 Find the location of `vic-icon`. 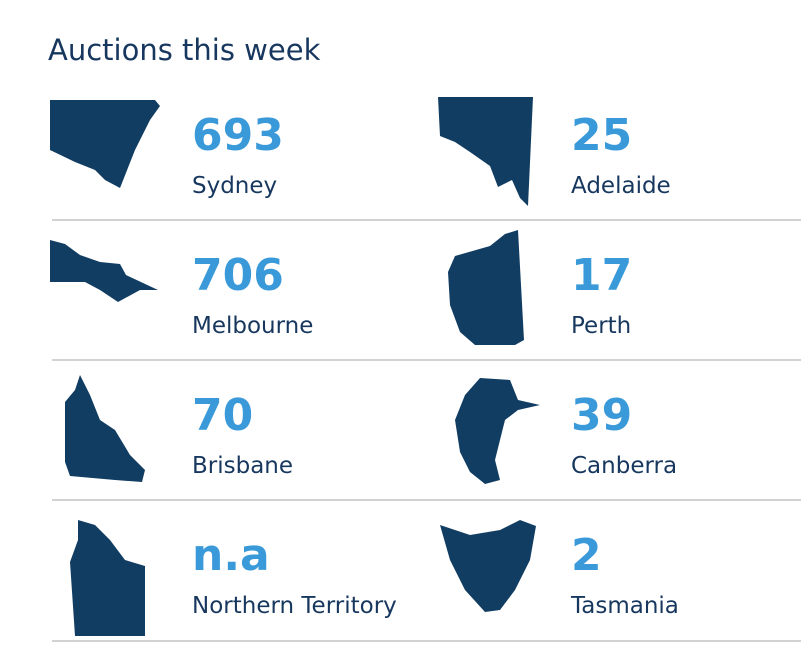

vic-icon is located at coordinates (104, 271).